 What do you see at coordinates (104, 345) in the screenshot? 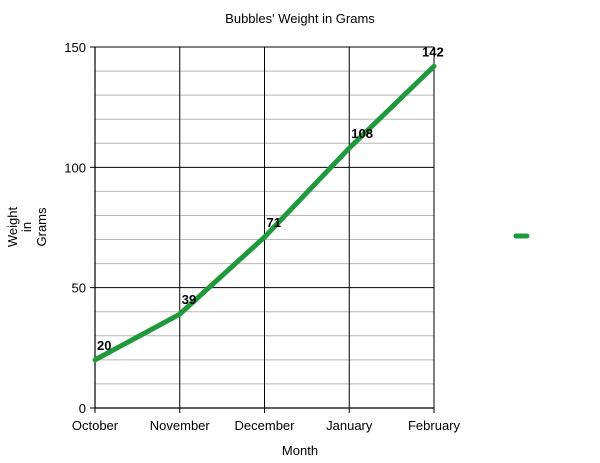
I see `data-label: 20` at bounding box center [104, 345].